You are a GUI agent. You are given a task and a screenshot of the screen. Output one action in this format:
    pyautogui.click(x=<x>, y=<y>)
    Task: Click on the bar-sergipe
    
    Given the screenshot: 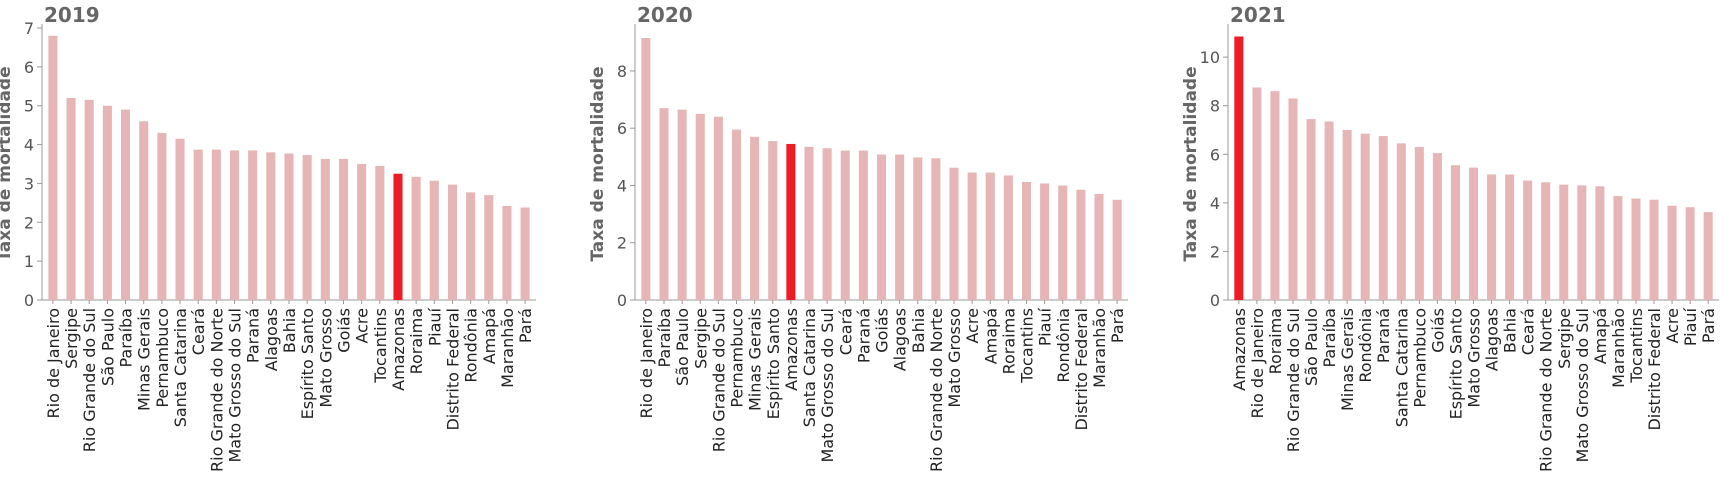 What is the action you would take?
    pyautogui.click(x=1564, y=242)
    